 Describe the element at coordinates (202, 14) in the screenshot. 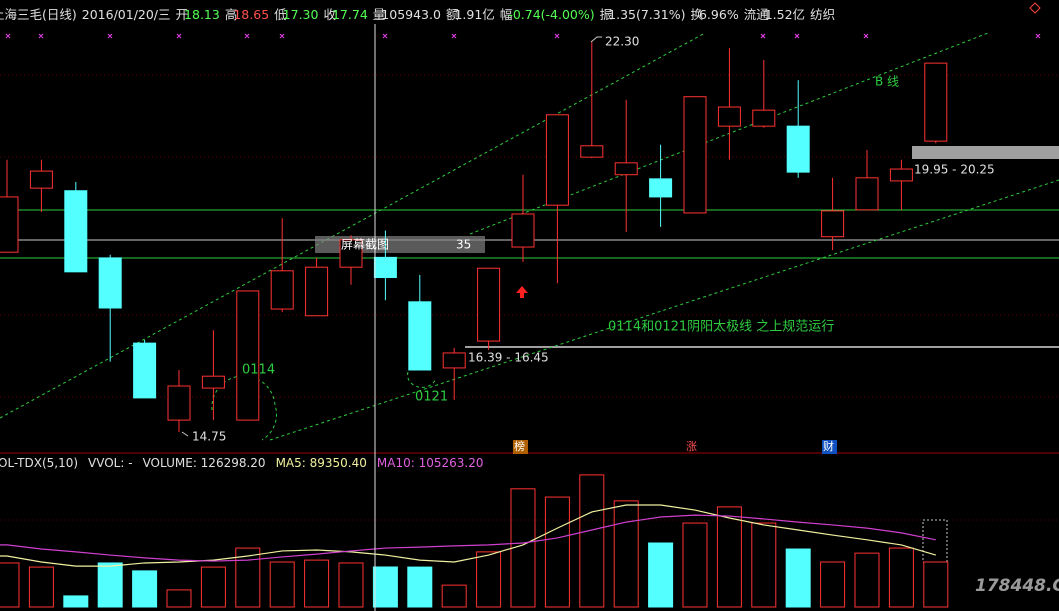

I see `field-value: 18.13` at that location.